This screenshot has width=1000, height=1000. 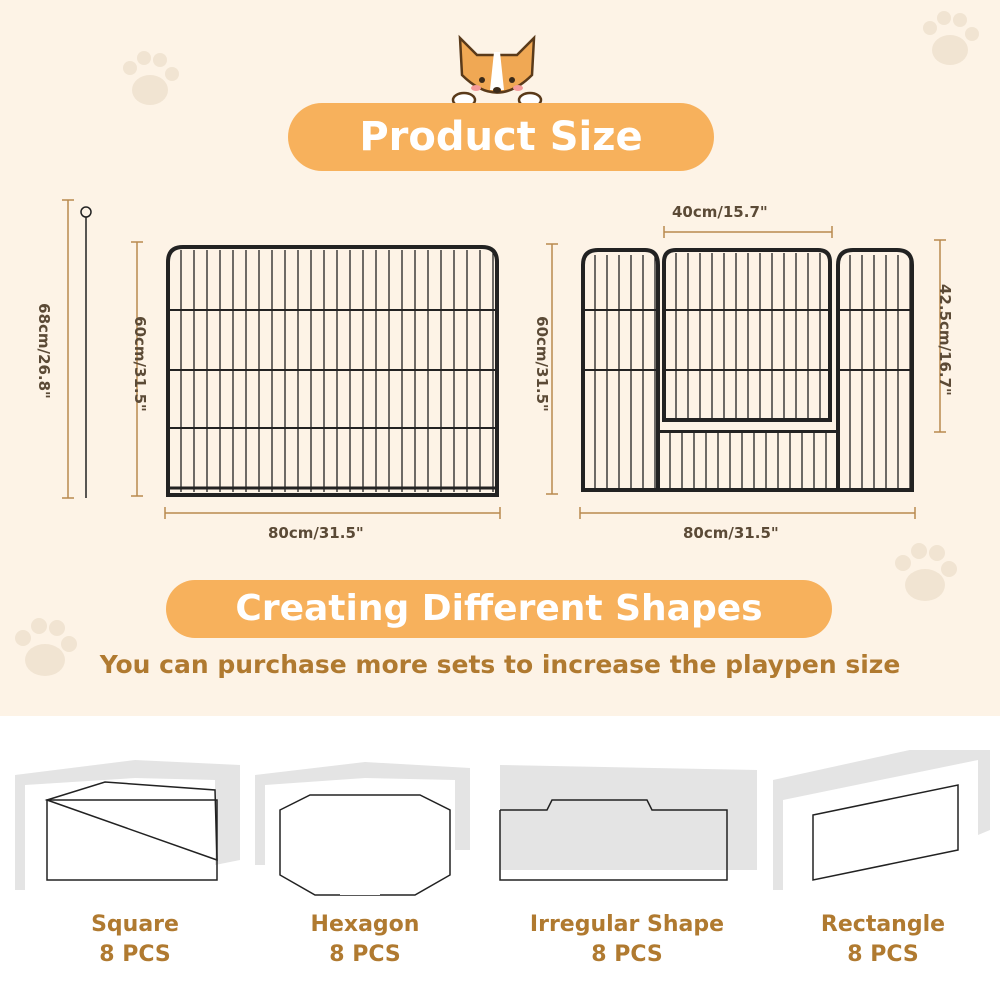 I want to click on product-size-title: Product Size, so click(x=501, y=137).